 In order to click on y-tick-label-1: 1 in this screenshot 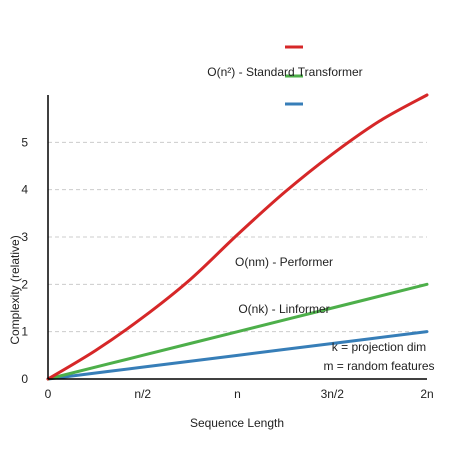, I will do `click(24, 332)`.